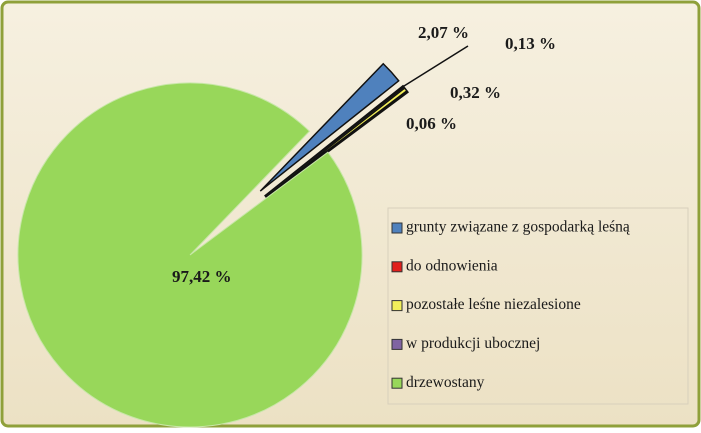 This screenshot has height=433, width=701. I want to click on data-label: 97,42 %, so click(202, 276).